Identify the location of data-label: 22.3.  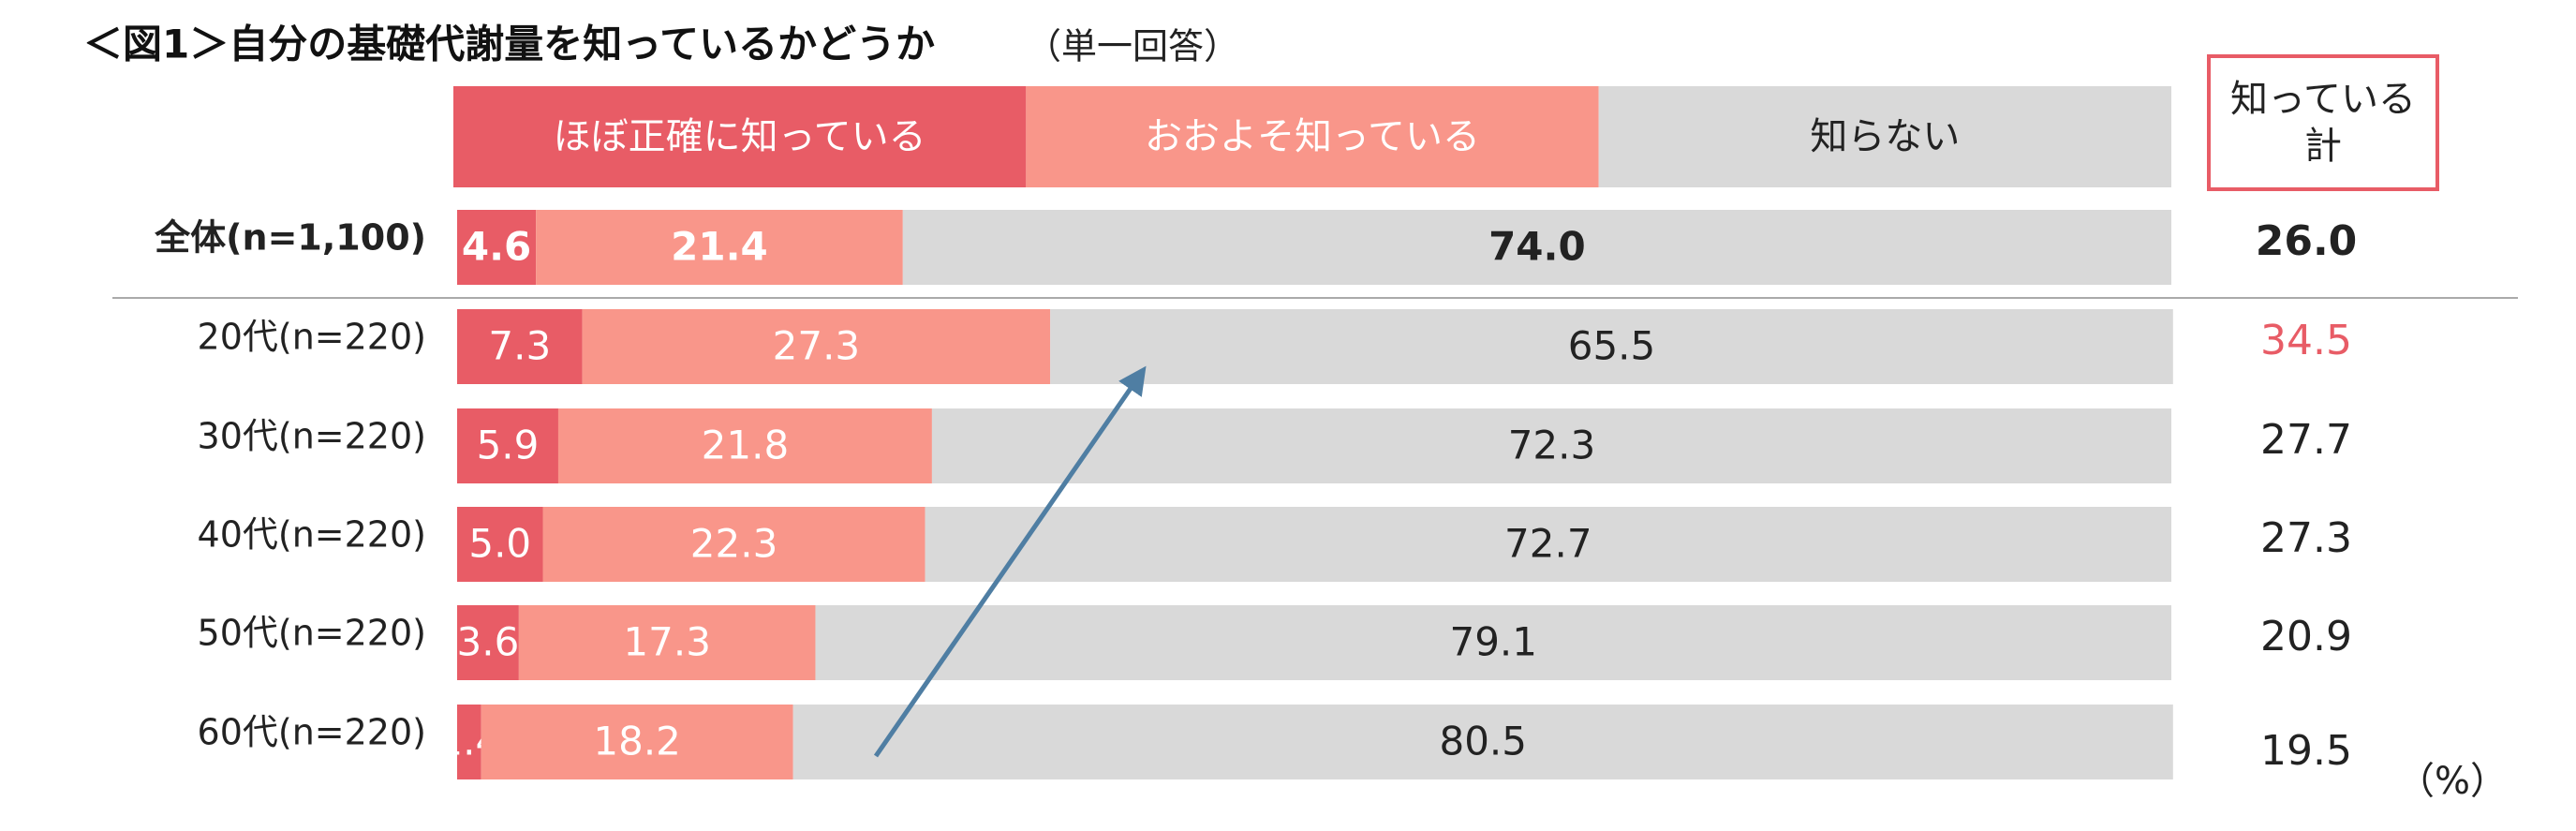
(734, 544).